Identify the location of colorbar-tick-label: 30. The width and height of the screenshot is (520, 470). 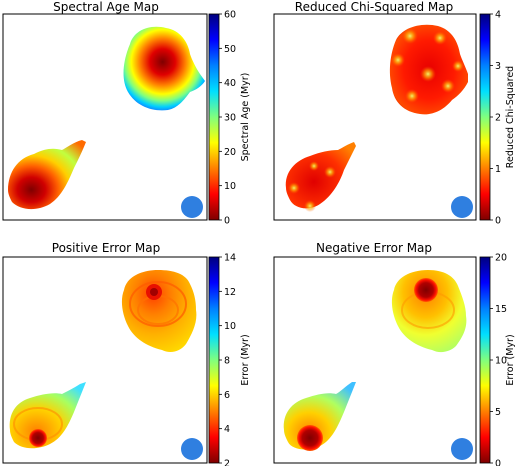
(230, 118).